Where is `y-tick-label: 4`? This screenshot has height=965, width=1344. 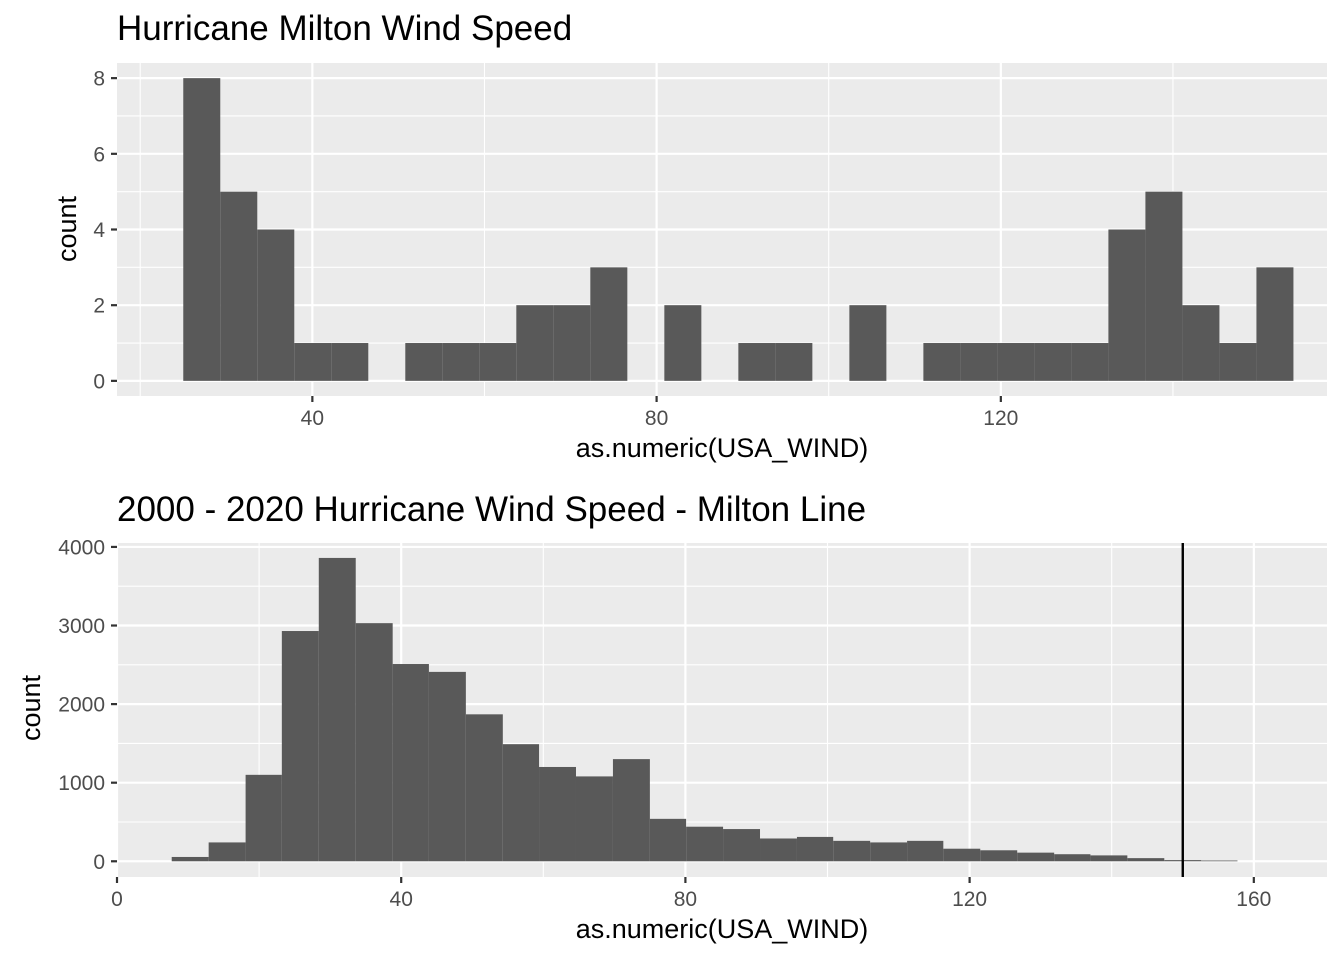
y-tick-label: 4 is located at coordinates (99, 230).